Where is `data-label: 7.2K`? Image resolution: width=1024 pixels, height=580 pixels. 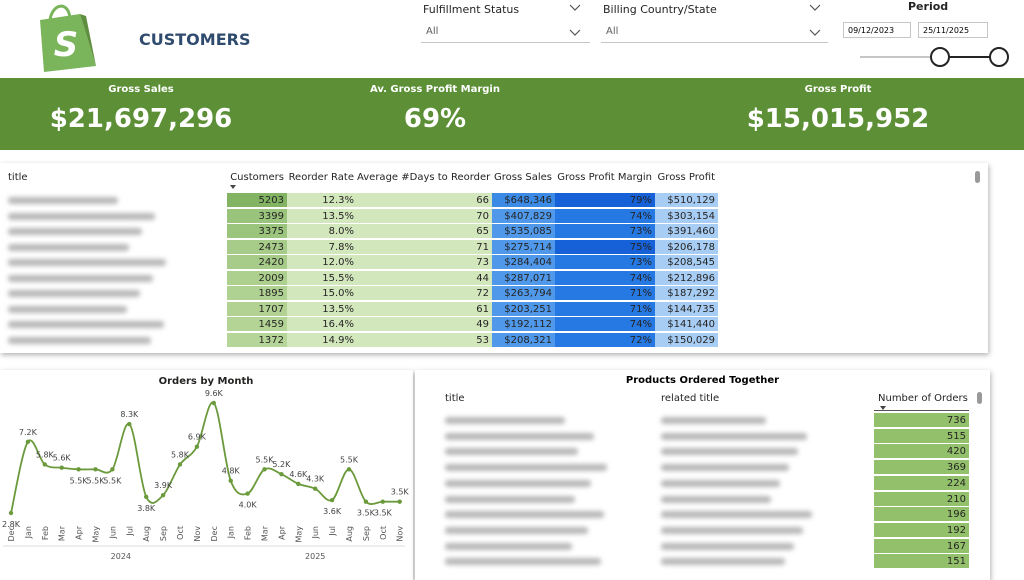
data-label: 7.2K is located at coordinates (28, 432).